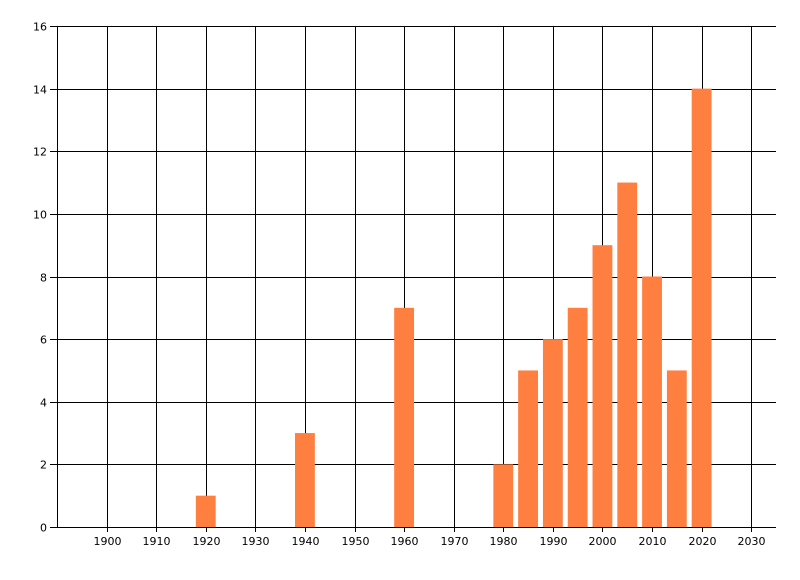  What do you see at coordinates (652, 401) in the screenshot?
I see `bar-2010` at bounding box center [652, 401].